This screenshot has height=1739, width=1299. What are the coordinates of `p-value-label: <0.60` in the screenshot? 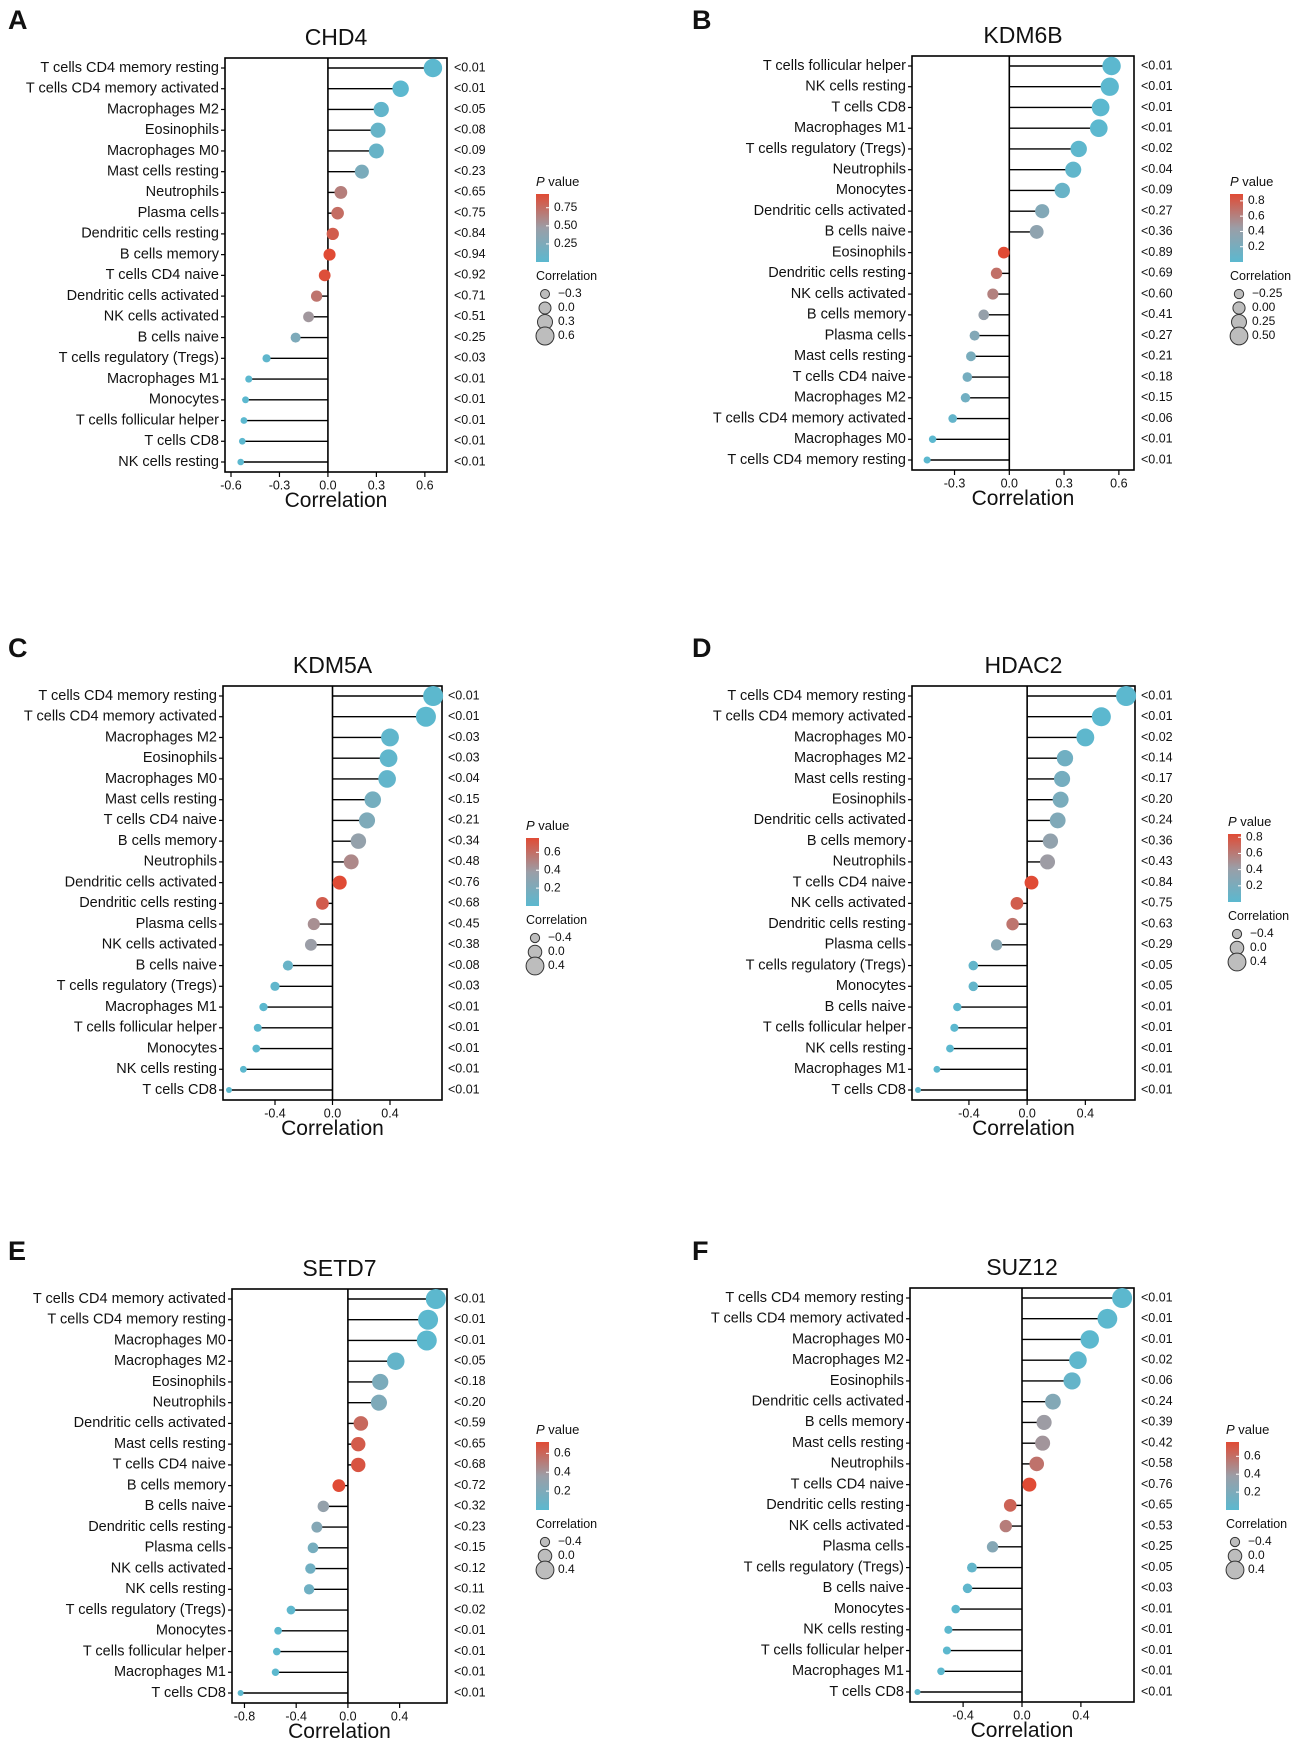 It's located at (1157, 293).